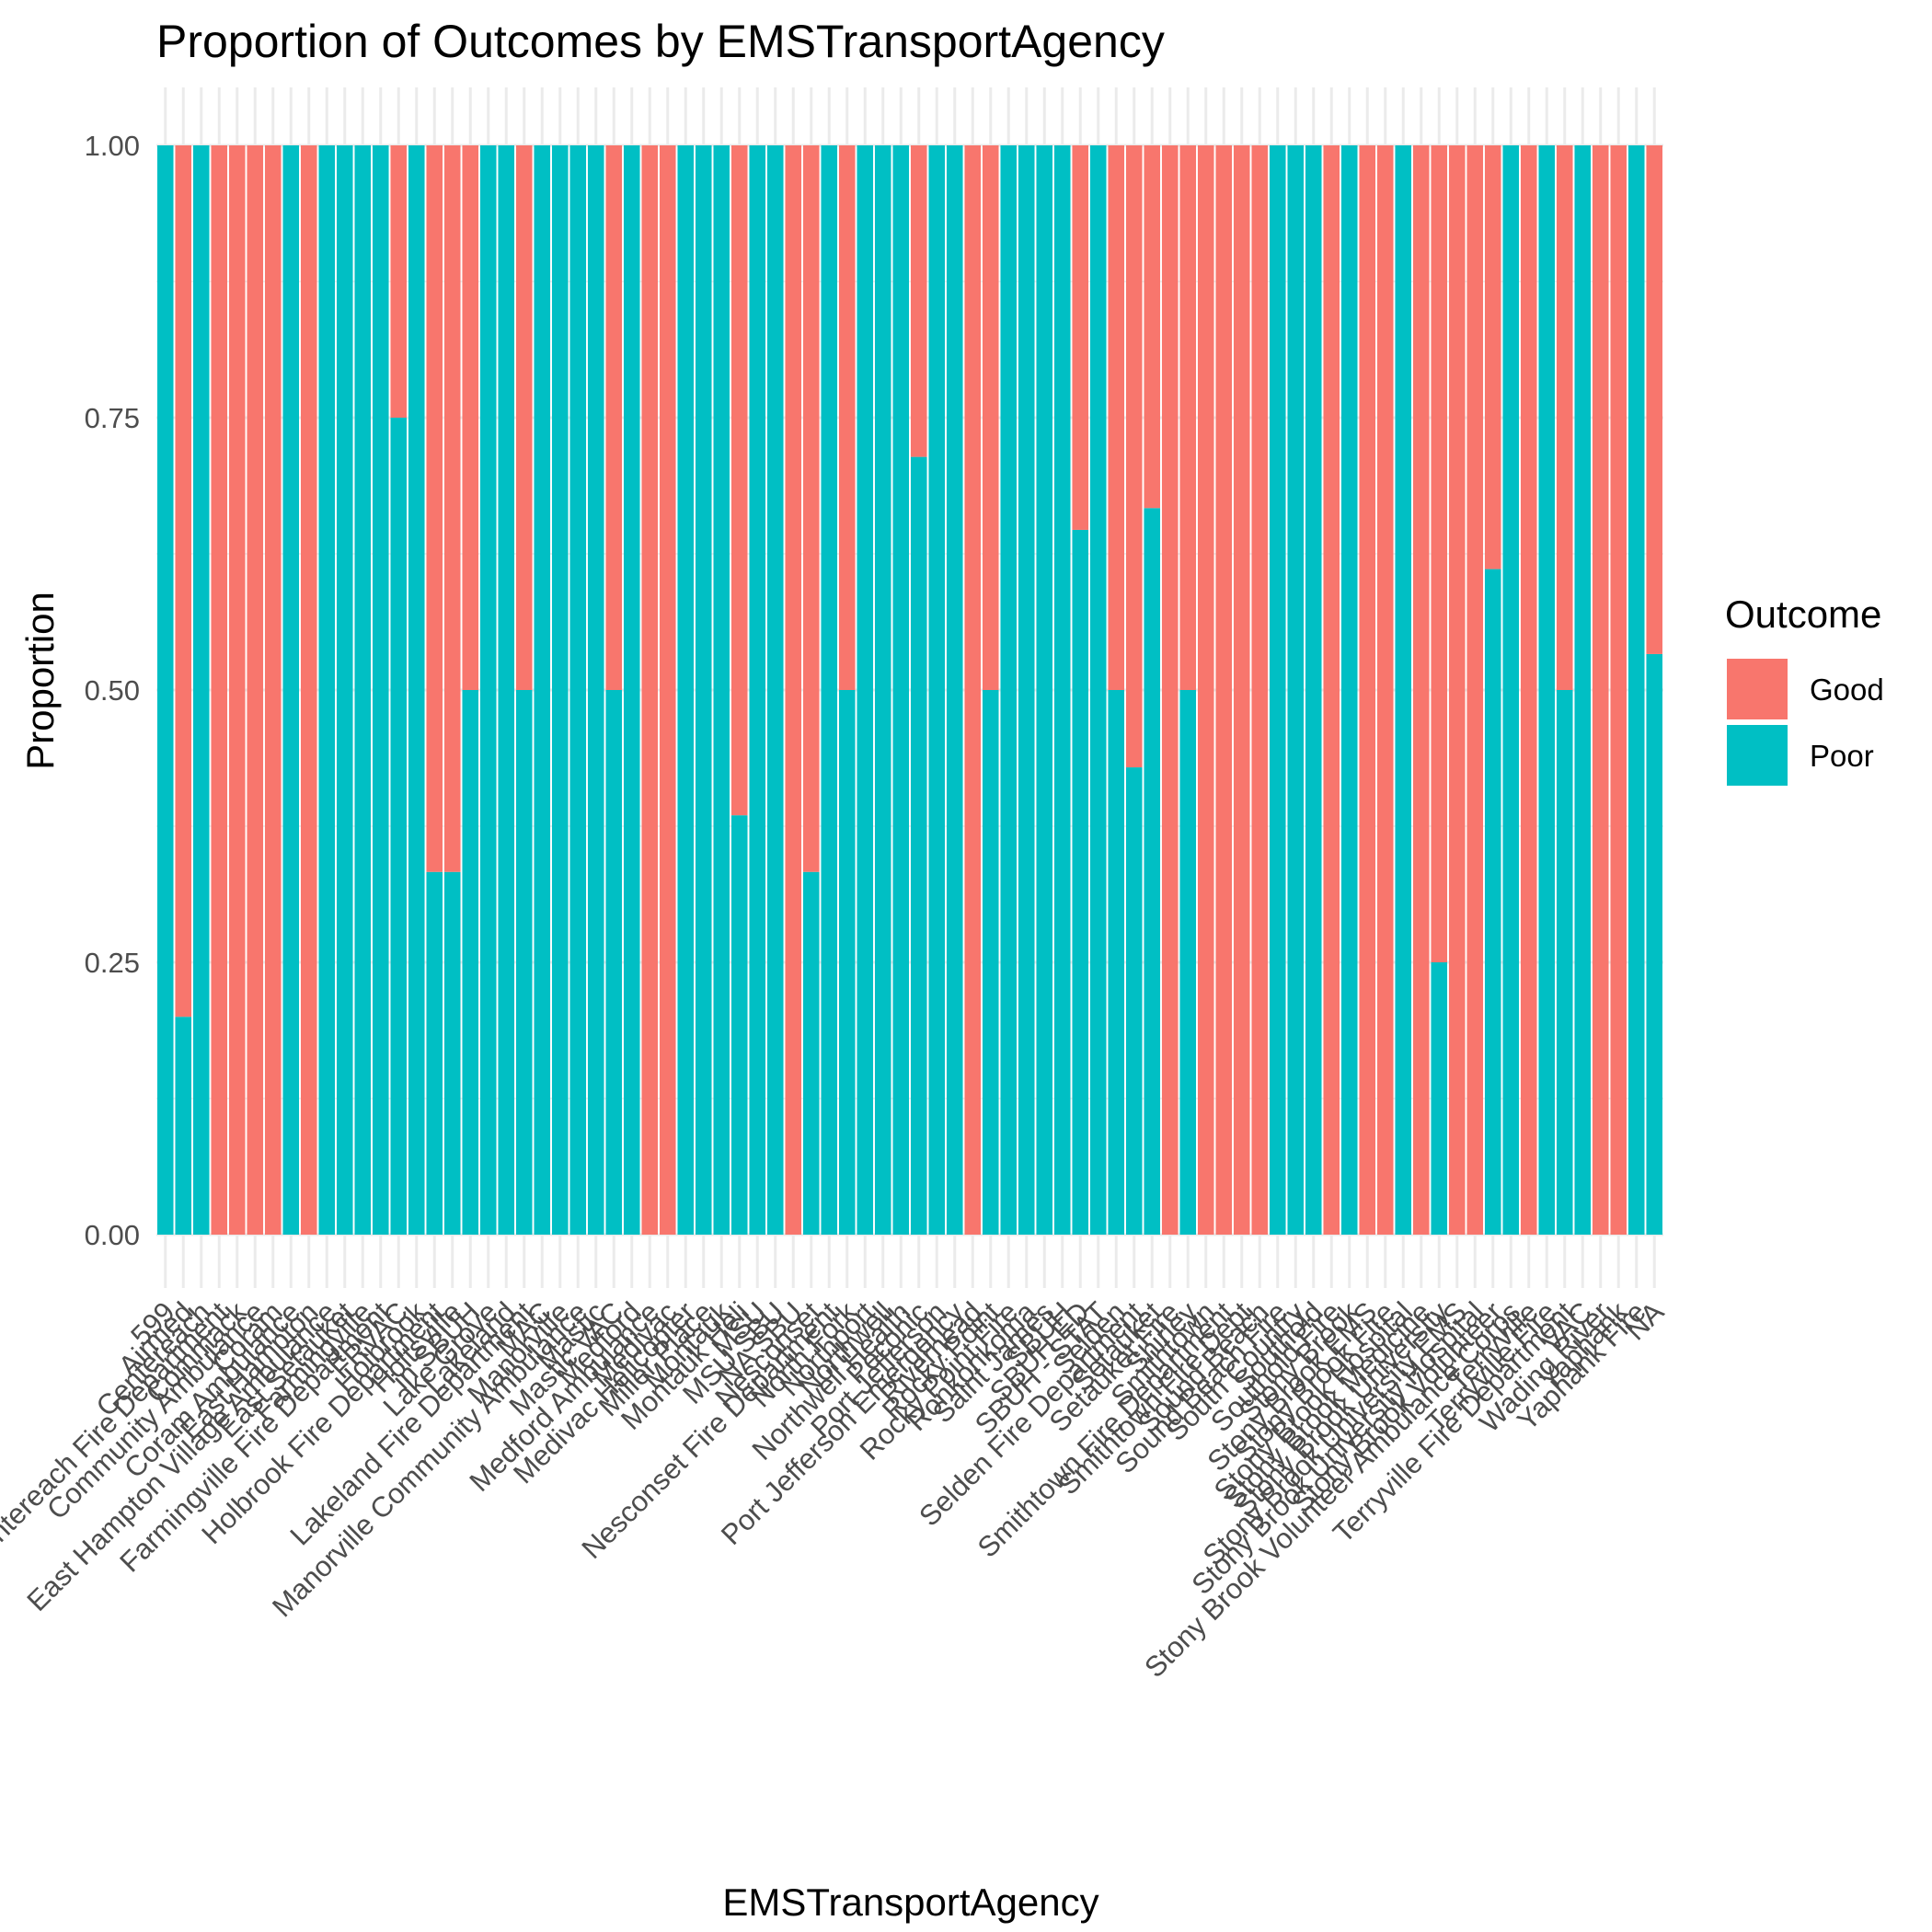 The width and height of the screenshot is (1932, 1932). Describe the element at coordinates (1757, 689) in the screenshot. I see `legend-key-good` at that location.